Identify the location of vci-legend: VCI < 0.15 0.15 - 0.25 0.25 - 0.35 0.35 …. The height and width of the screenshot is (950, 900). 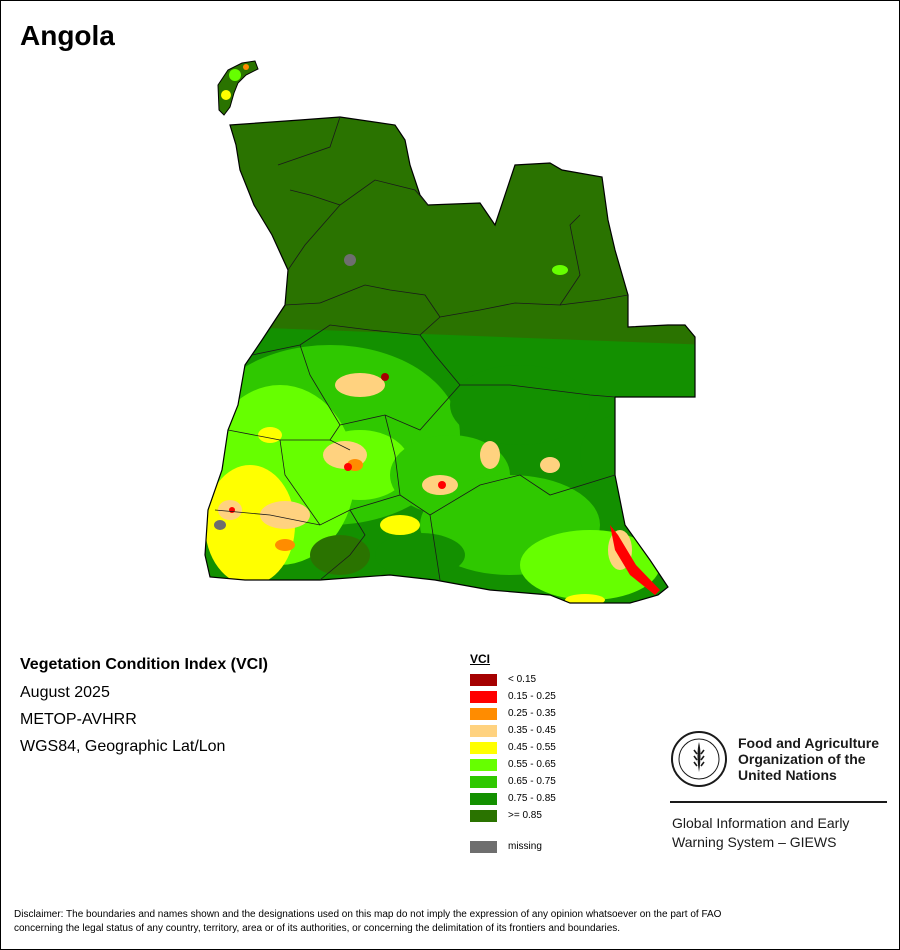
(513, 753).